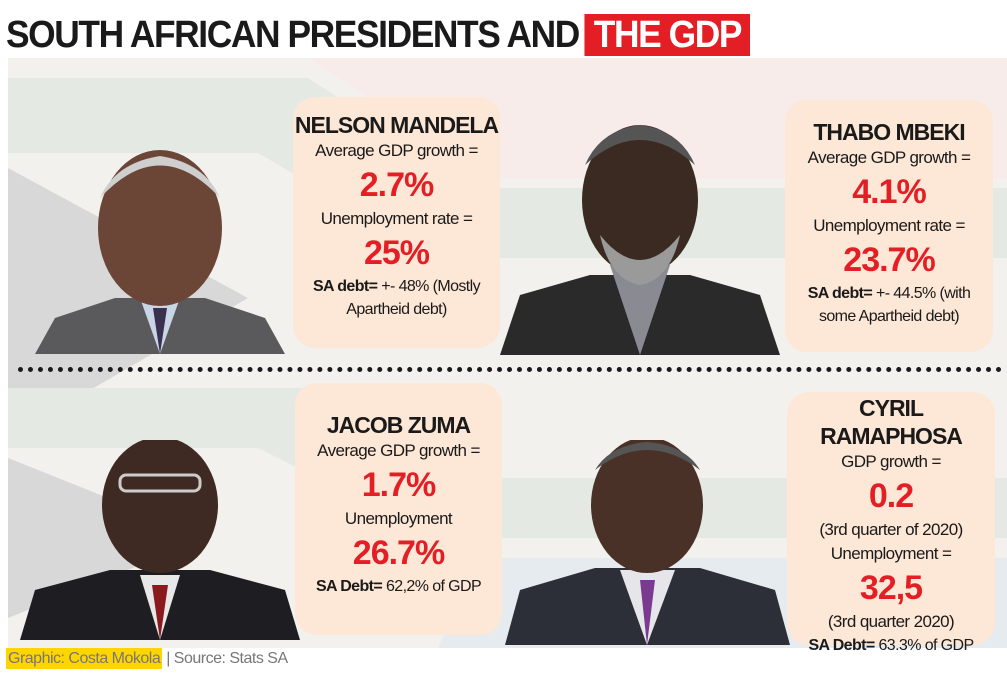 This screenshot has height=680, width=1007. What do you see at coordinates (160, 252) in the screenshot?
I see `mandela-photo` at bounding box center [160, 252].